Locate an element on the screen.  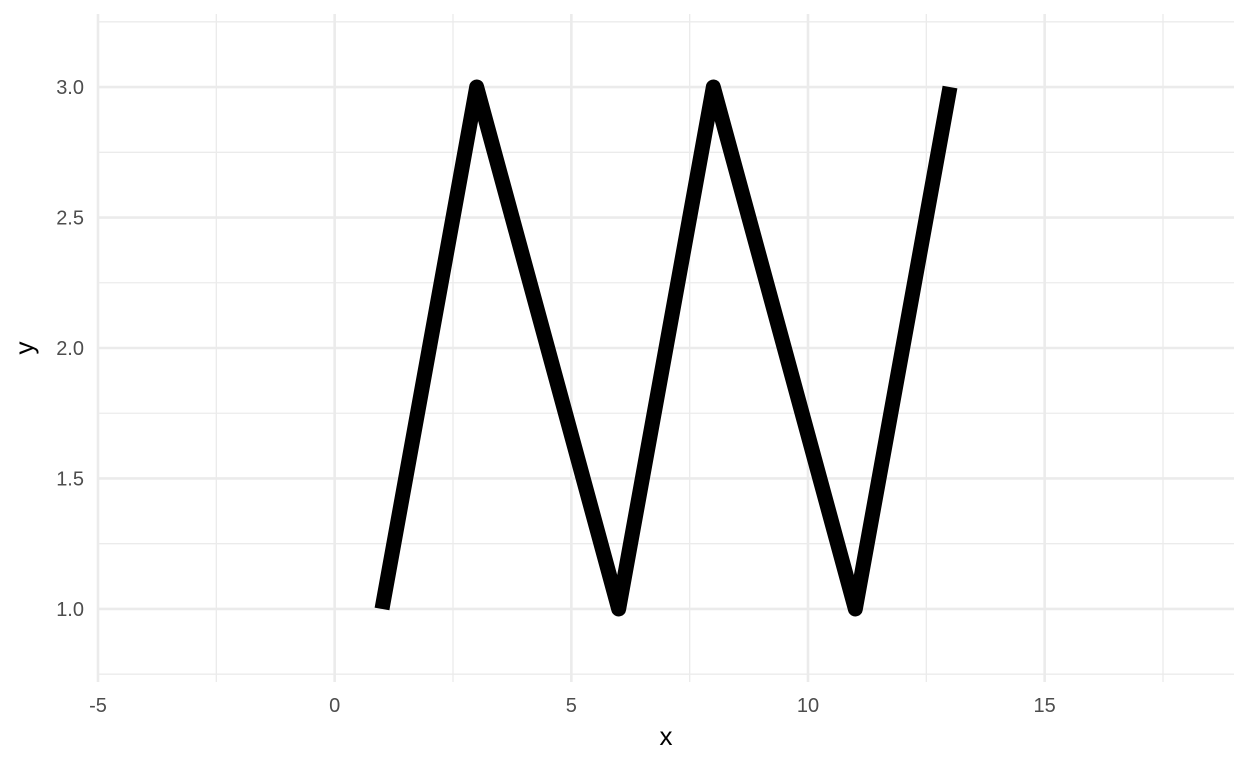
y-tick-label: 2.0 is located at coordinates (70, 349).